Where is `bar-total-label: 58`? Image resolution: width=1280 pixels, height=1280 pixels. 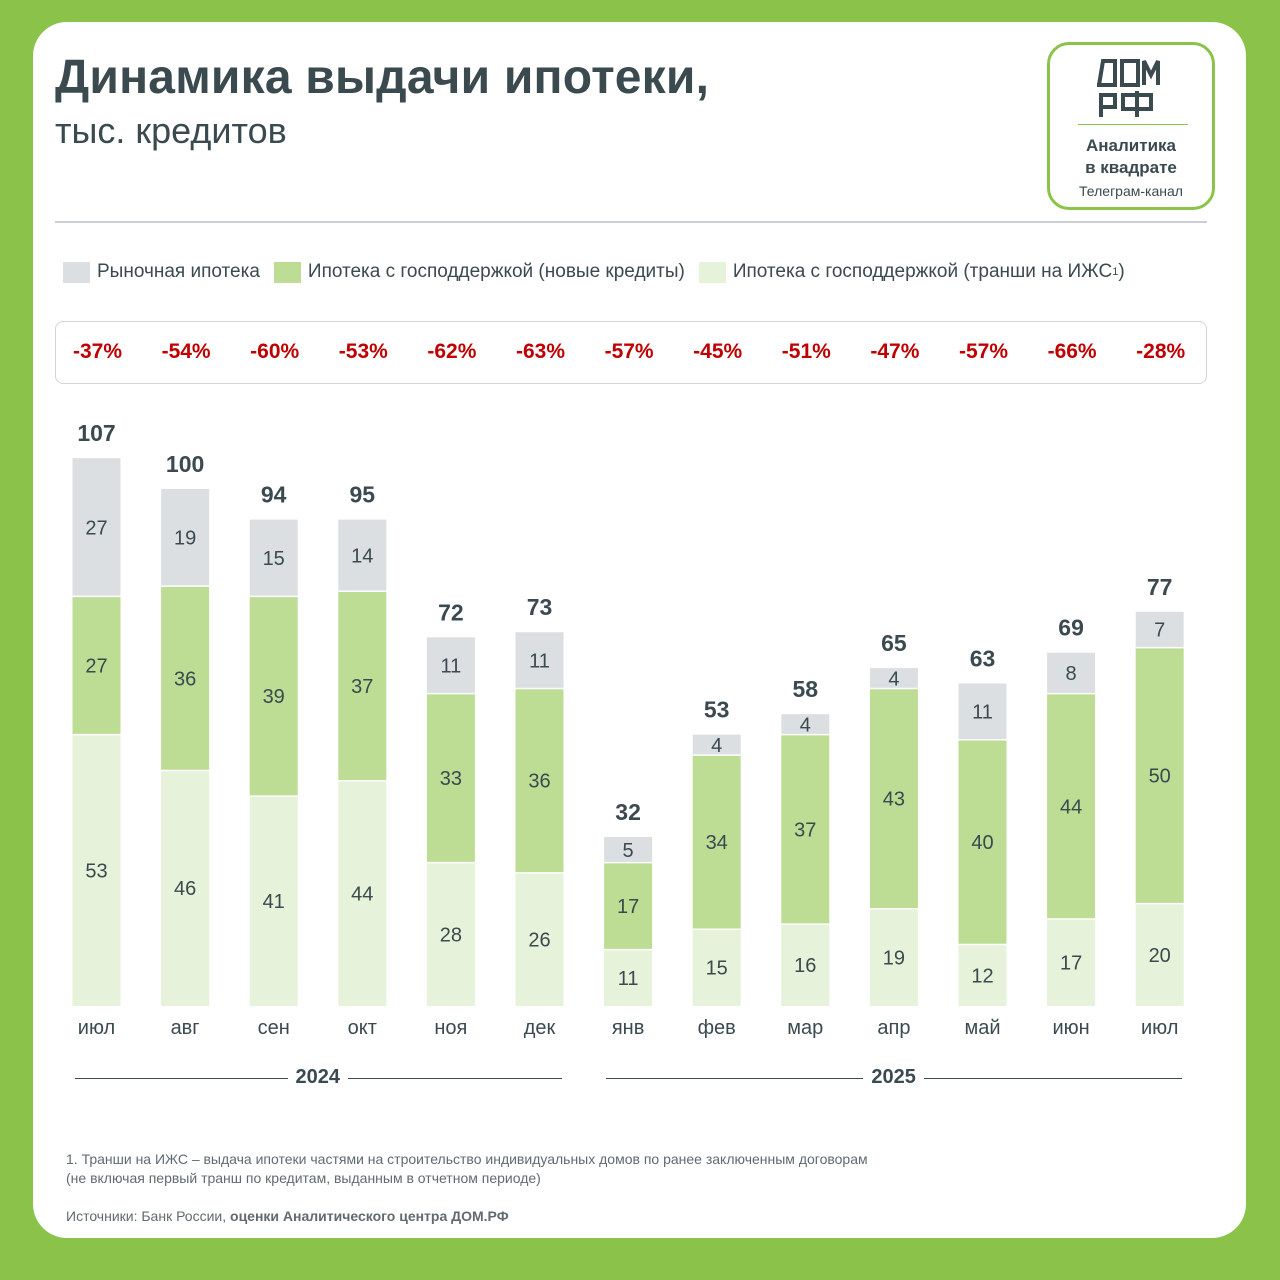 bar-total-label: 58 is located at coordinates (806, 689).